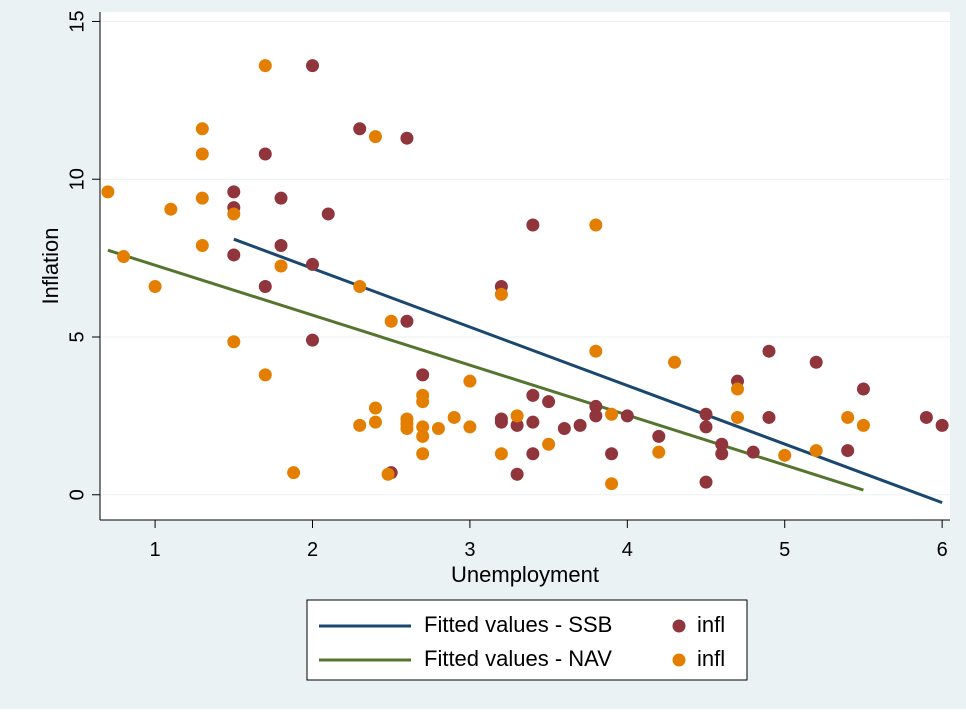  What do you see at coordinates (627, 550) in the screenshot?
I see `x-tick-label: 4` at bounding box center [627, 550].